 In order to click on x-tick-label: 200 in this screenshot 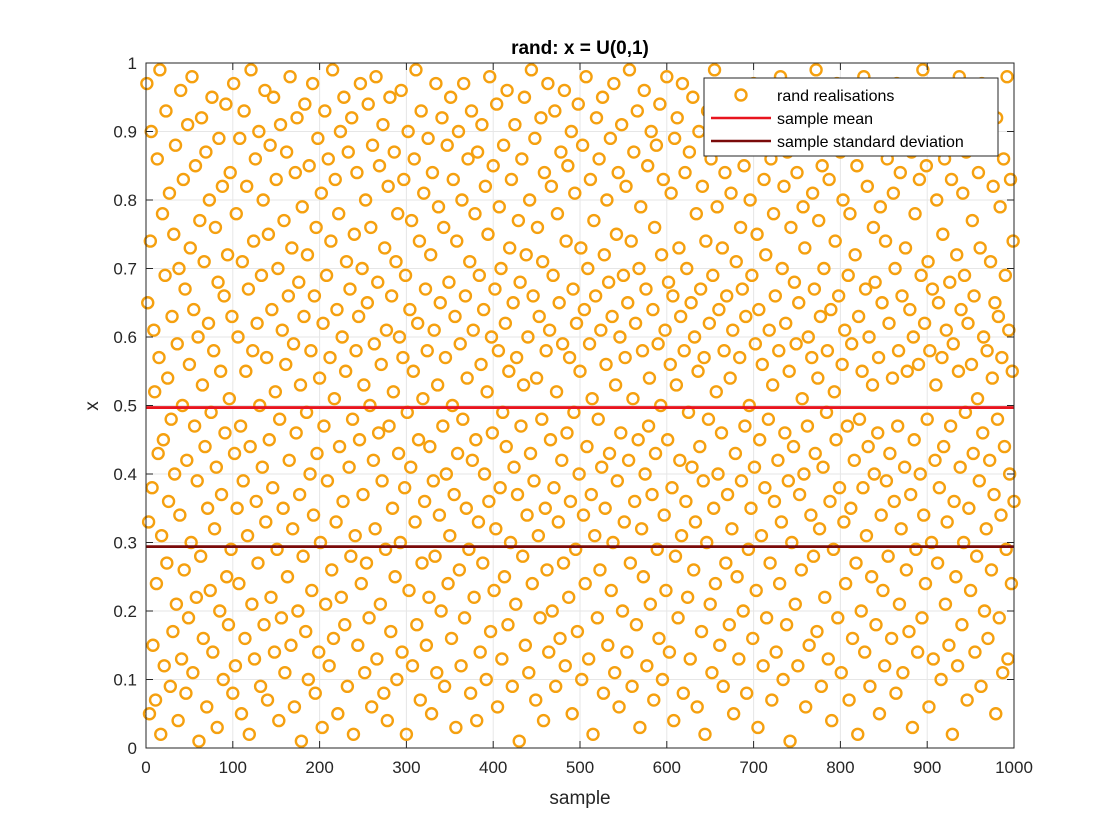, I will do `click(319, 767)`.